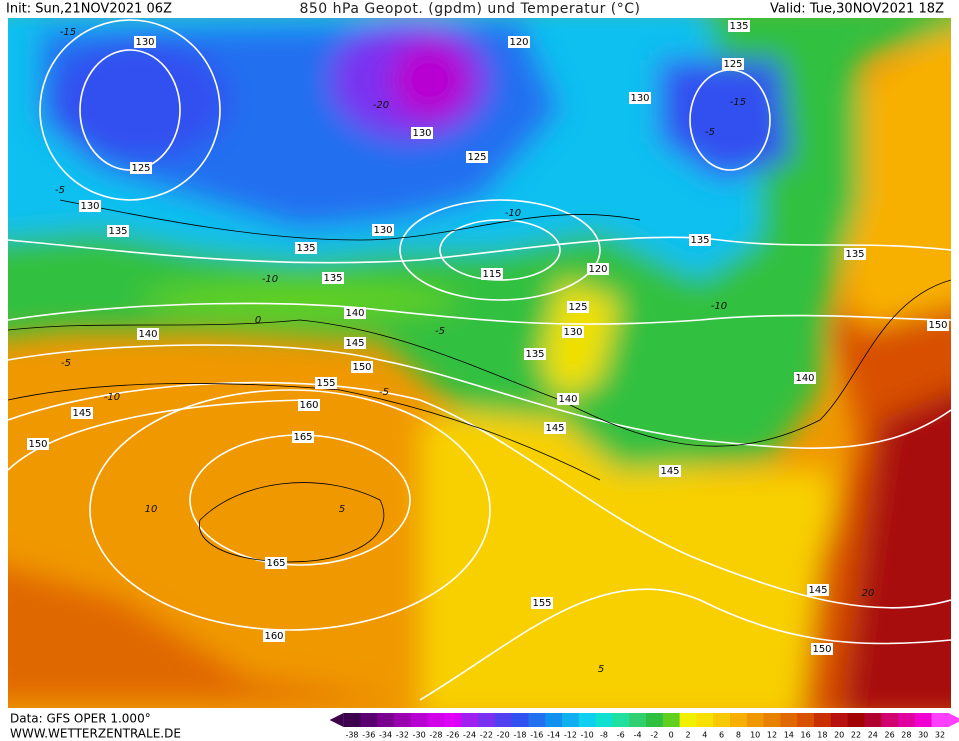 This screenshot has width=959, height=741. What do you see at coordinates (95, 734) in the screenshot?
I see `site-name: WWW.WETTERZENTRALE.DE` at bounding box center [95, 734].